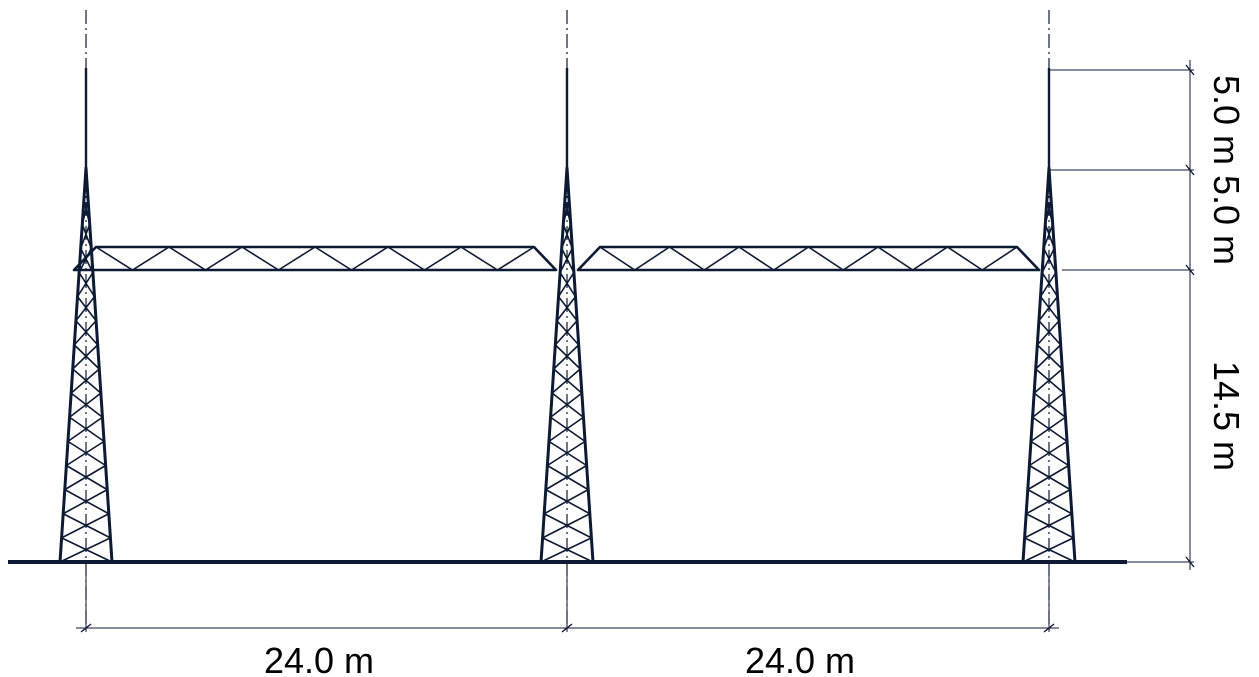 Image resolution: width=1259 pixels, height=677 pixels. What do you see at coordinates (319, 658) in the screenshot?
I see `span-label-left: 24.0 m` at bounding box center [319, 658].